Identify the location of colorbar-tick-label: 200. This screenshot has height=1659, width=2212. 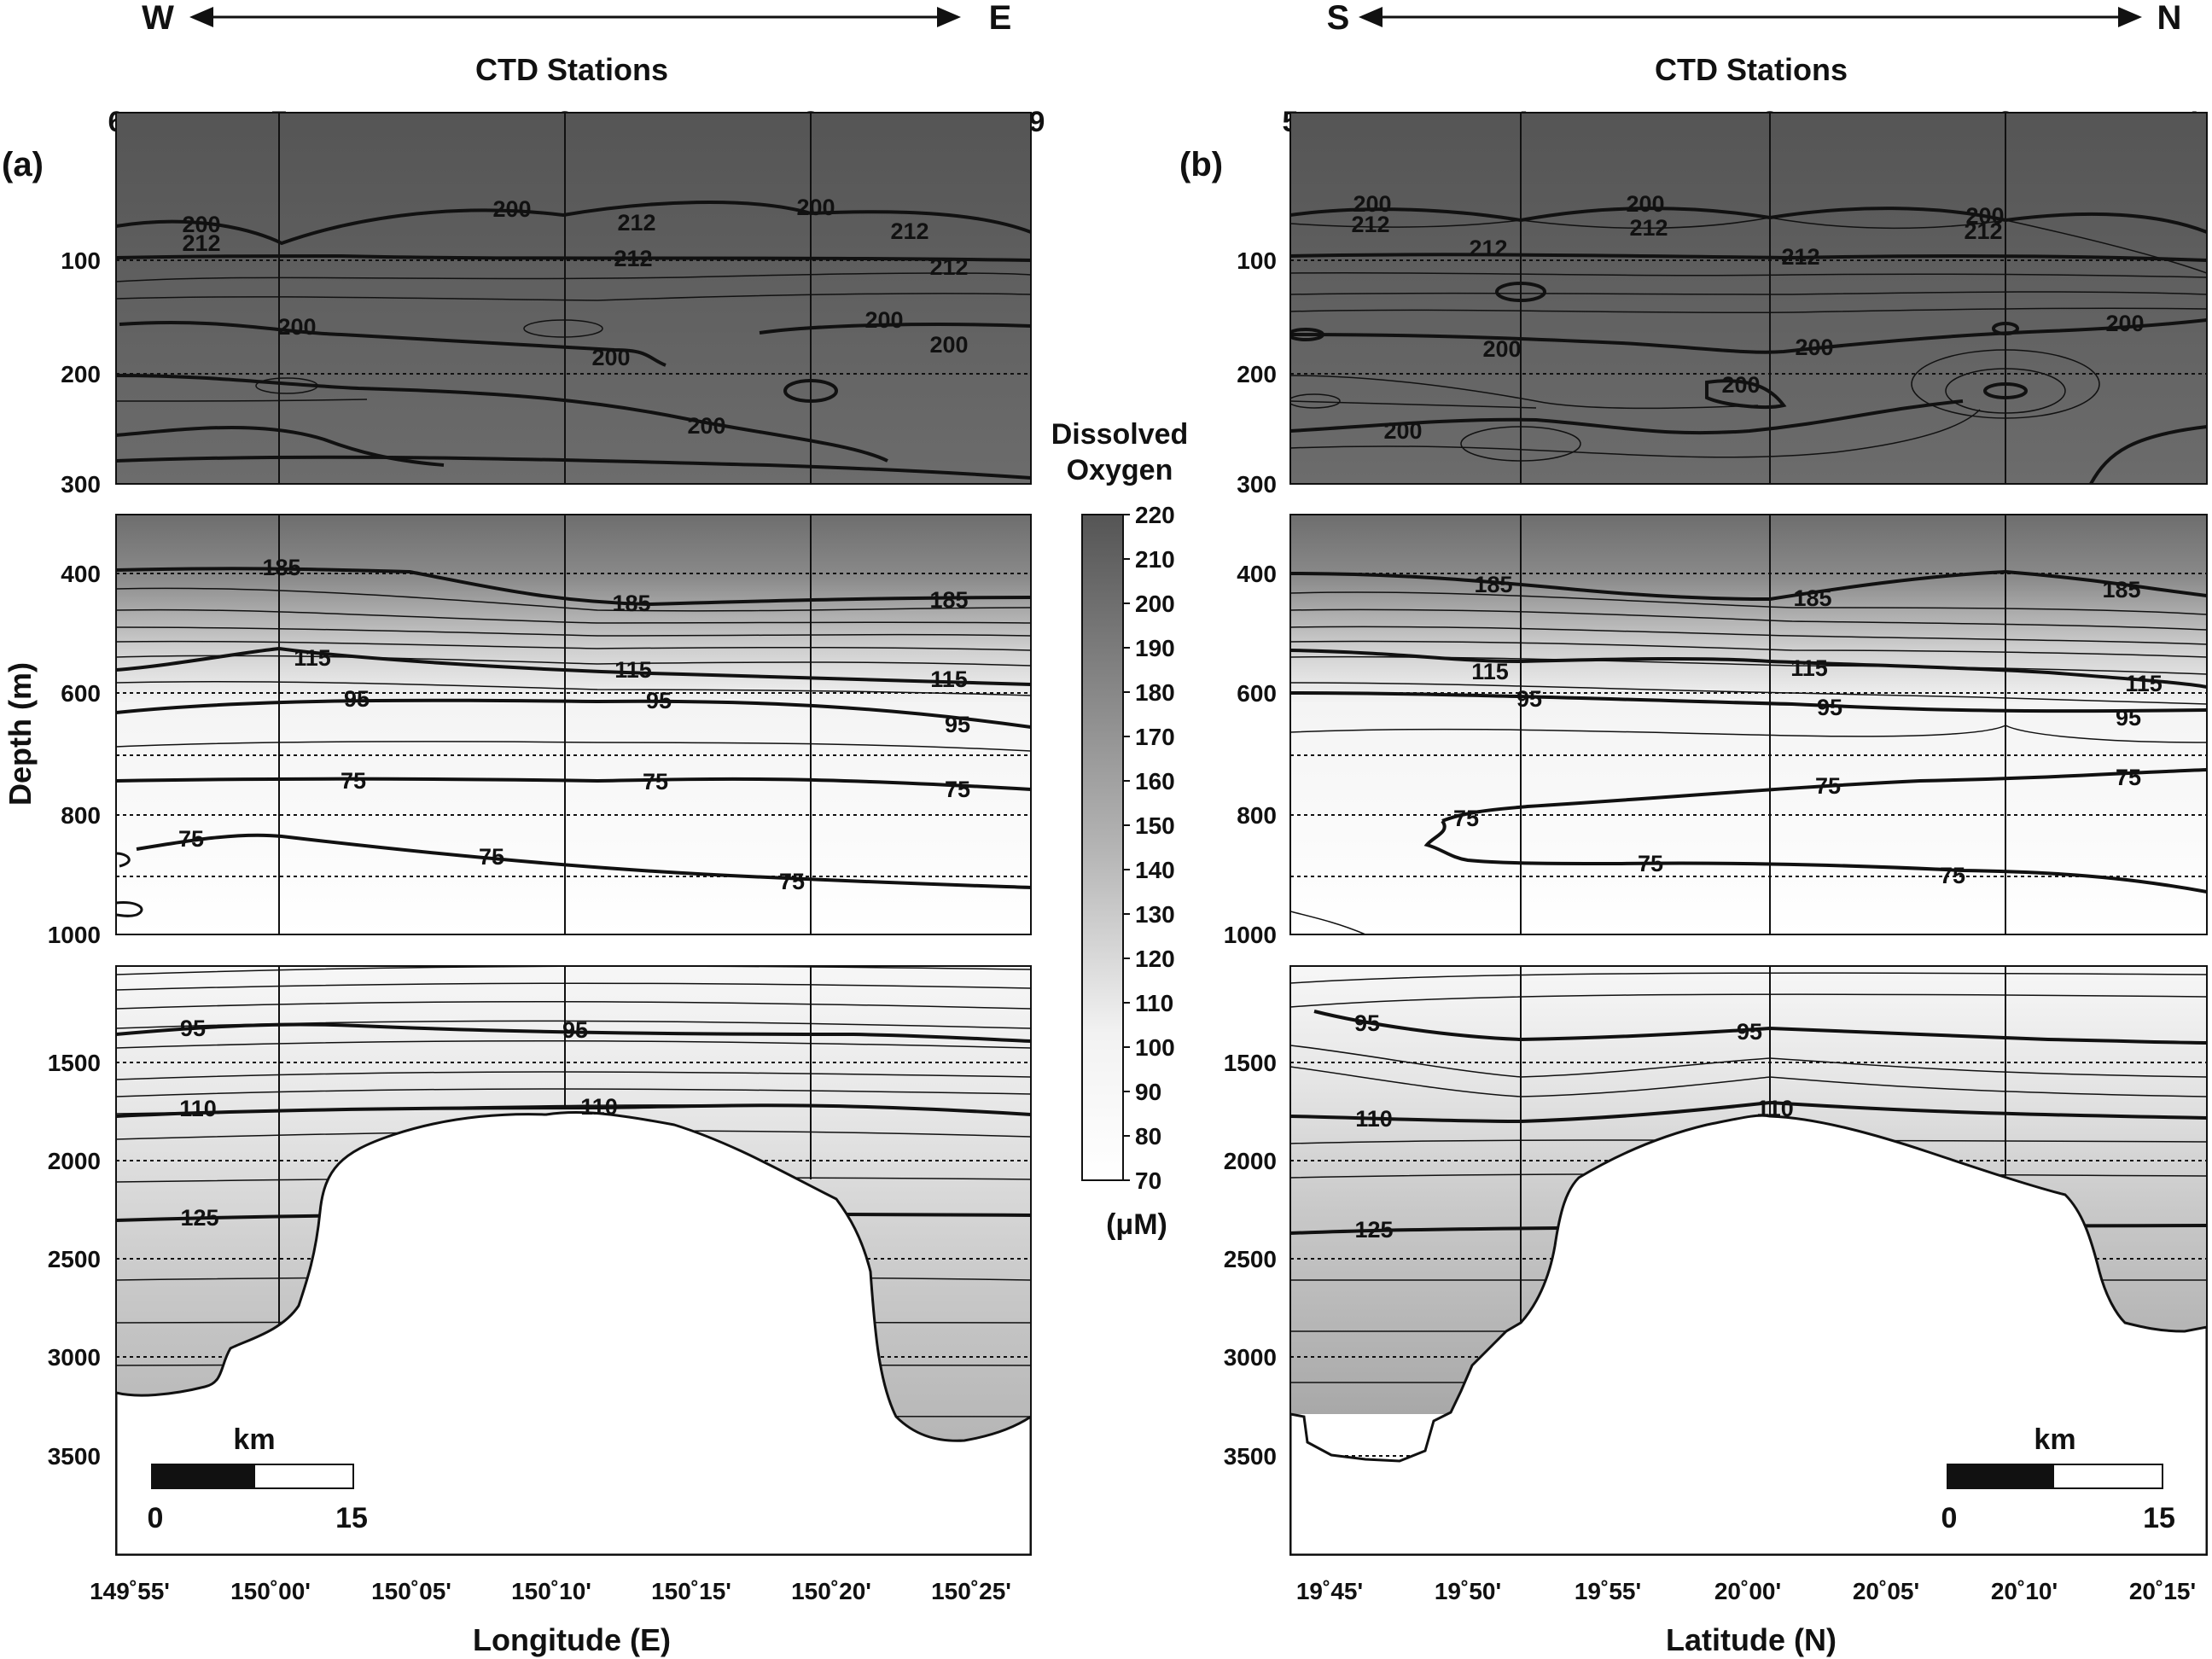
(1155, 604).